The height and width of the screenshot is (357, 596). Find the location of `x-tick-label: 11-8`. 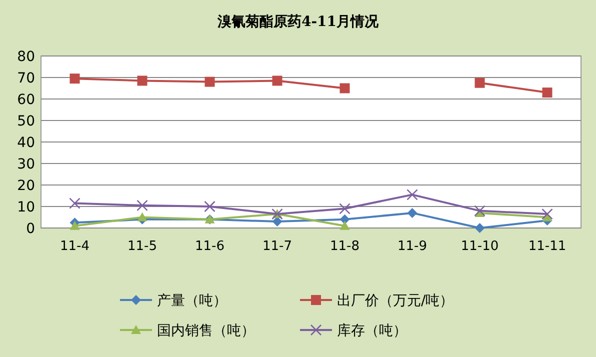

x-tick-label: 11-8 is located at coordinates (345, 246).